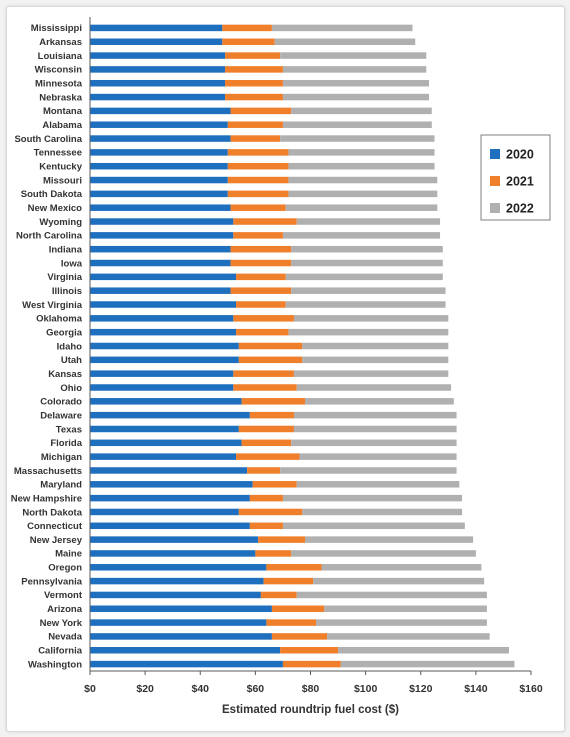  I want to click on bar-connecticut-2022, so click(373, 526).